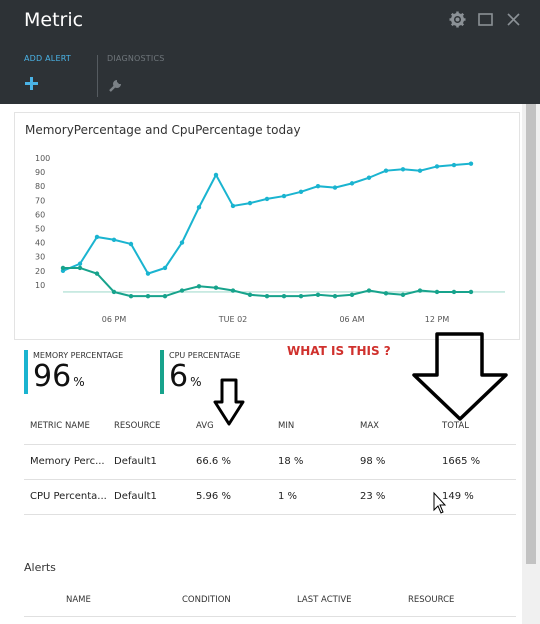 The height and width of the screenshot is (624, 540). I want to click on alerts-col-resource: RESOURCE, so click(431, 600).